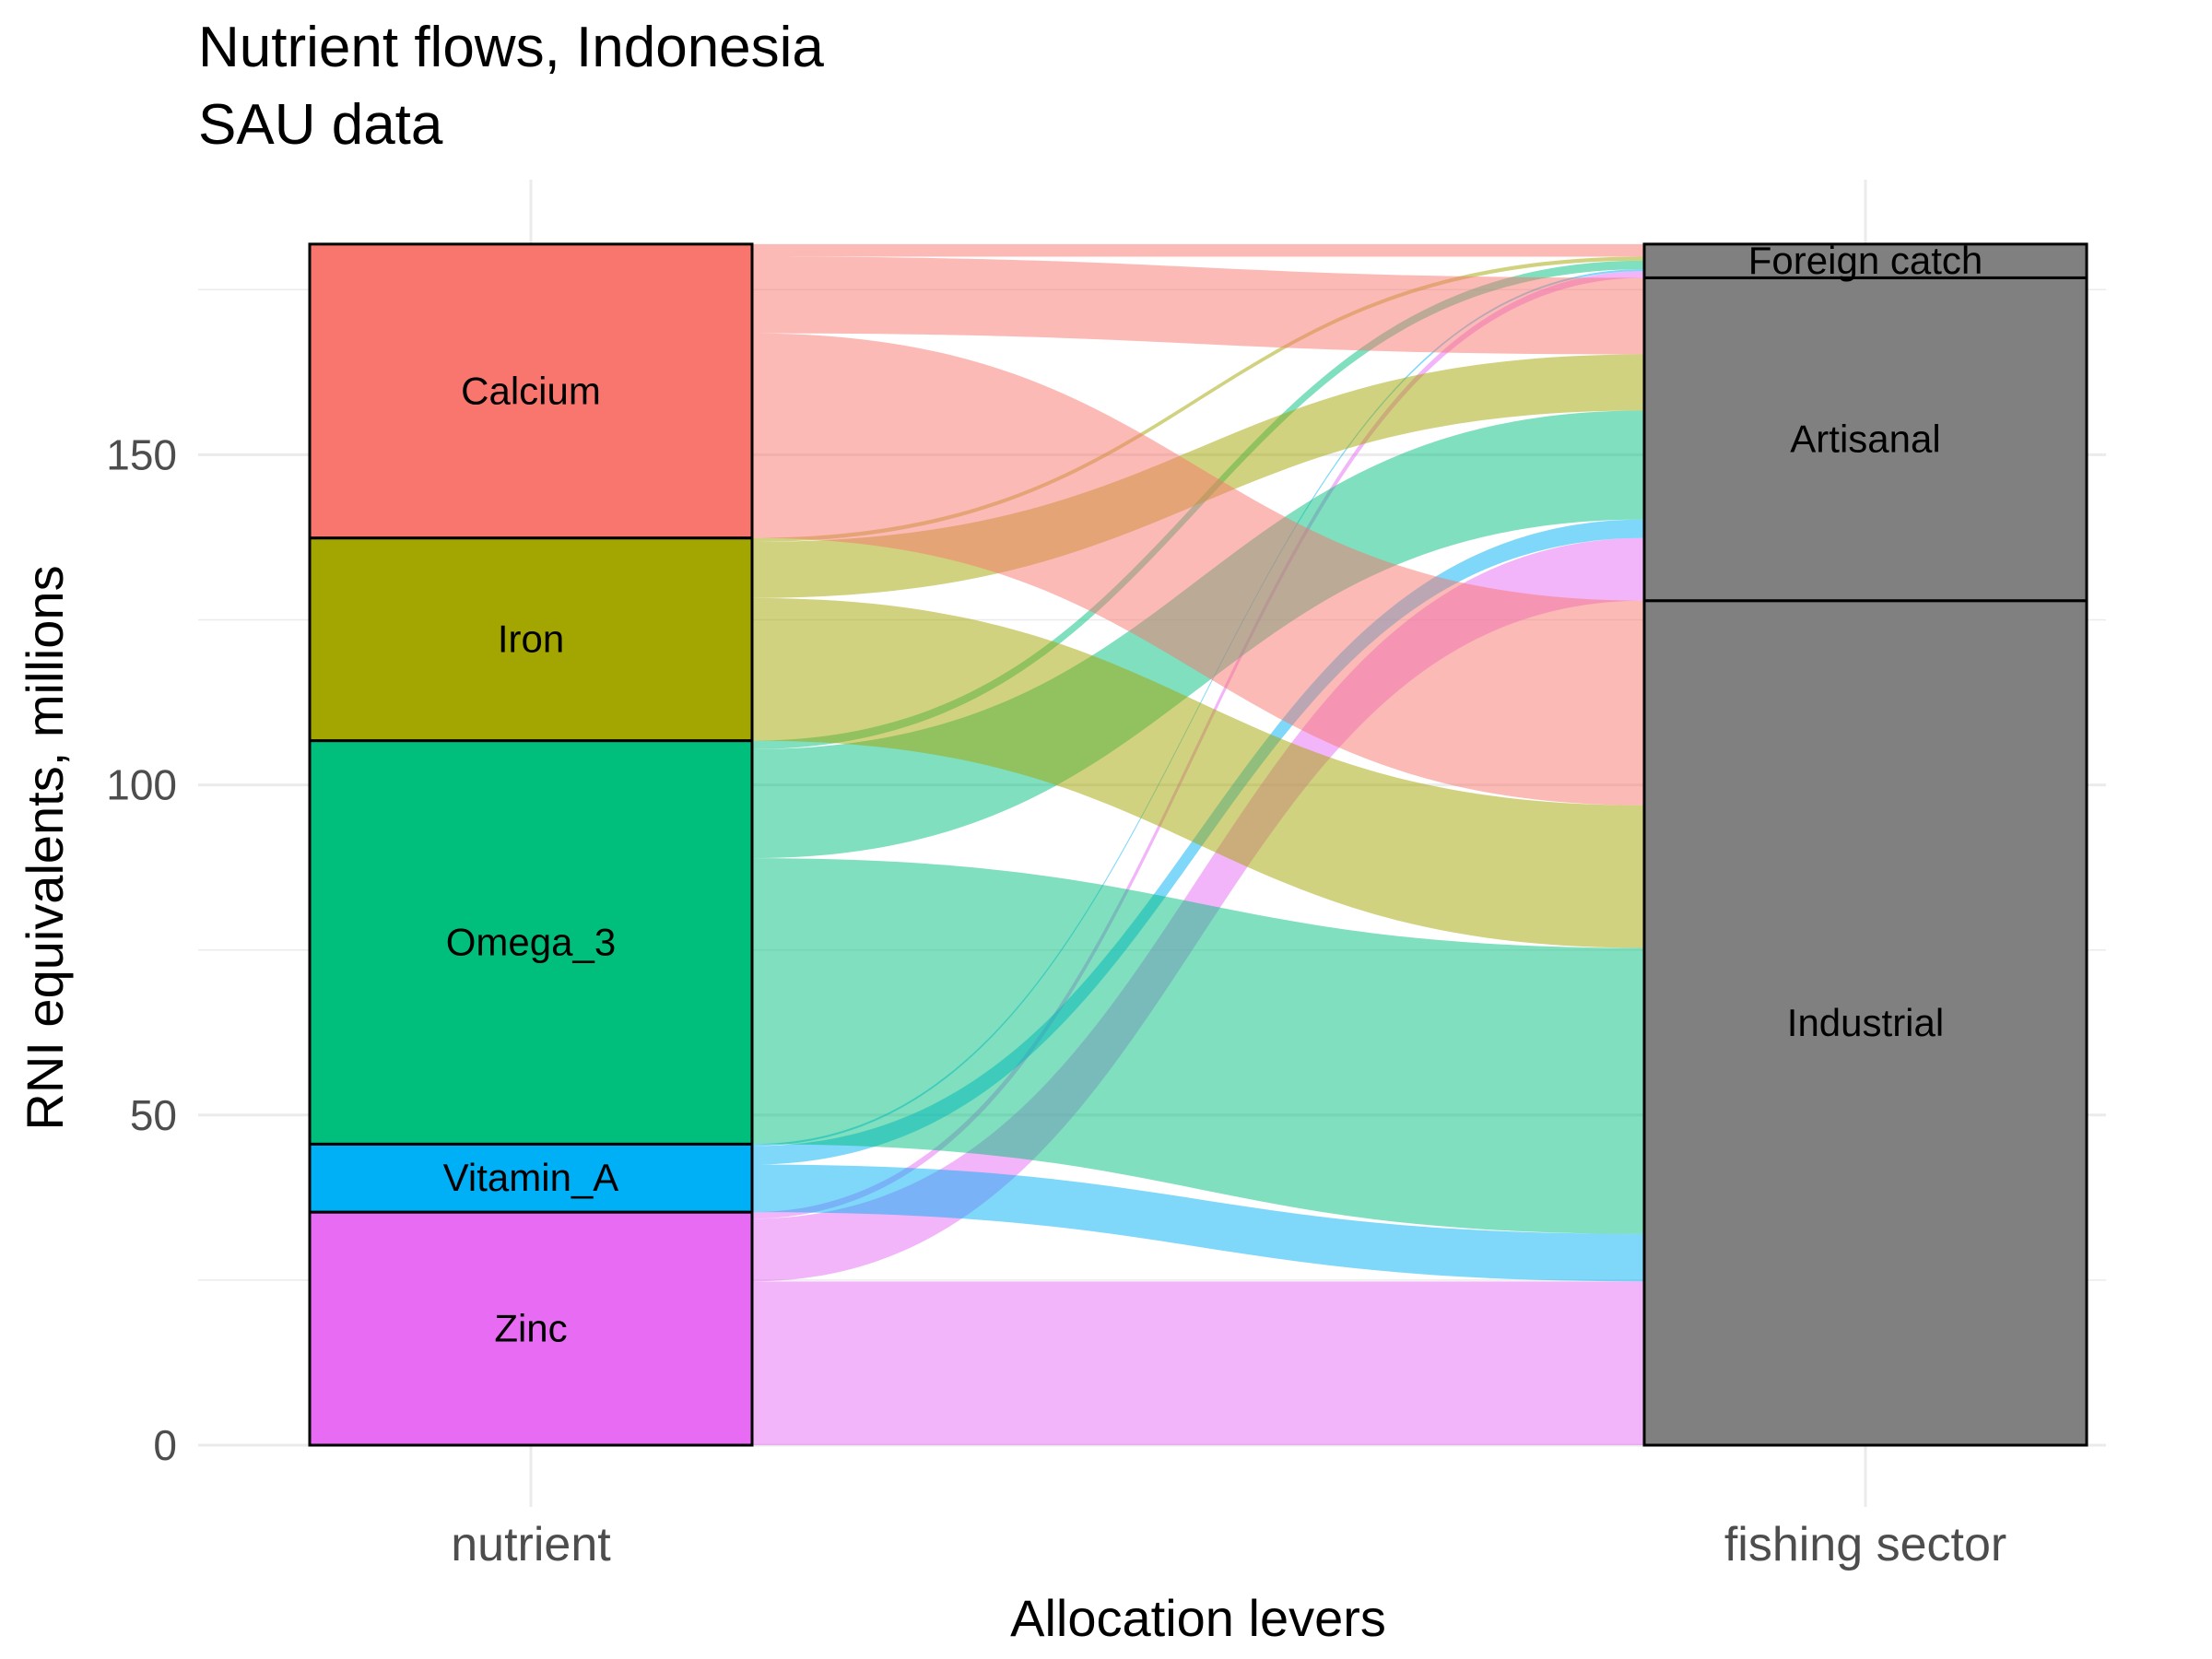 Image resolution: width=2212 pixels, height=1659 pixels. I want to click on x-axis-label: Allocation levers, so click(1198, 1618).